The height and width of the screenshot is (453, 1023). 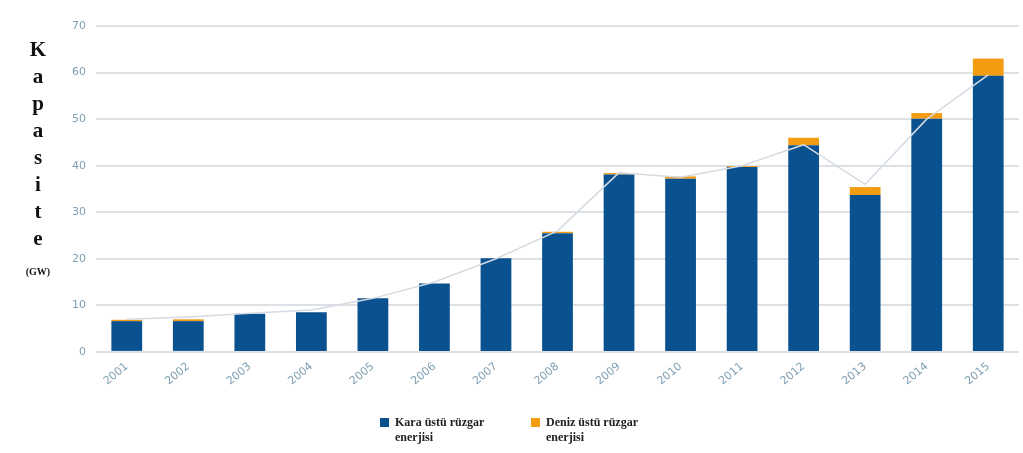 I want to click on y-tick-label: 10, so click(x=79, y=305).